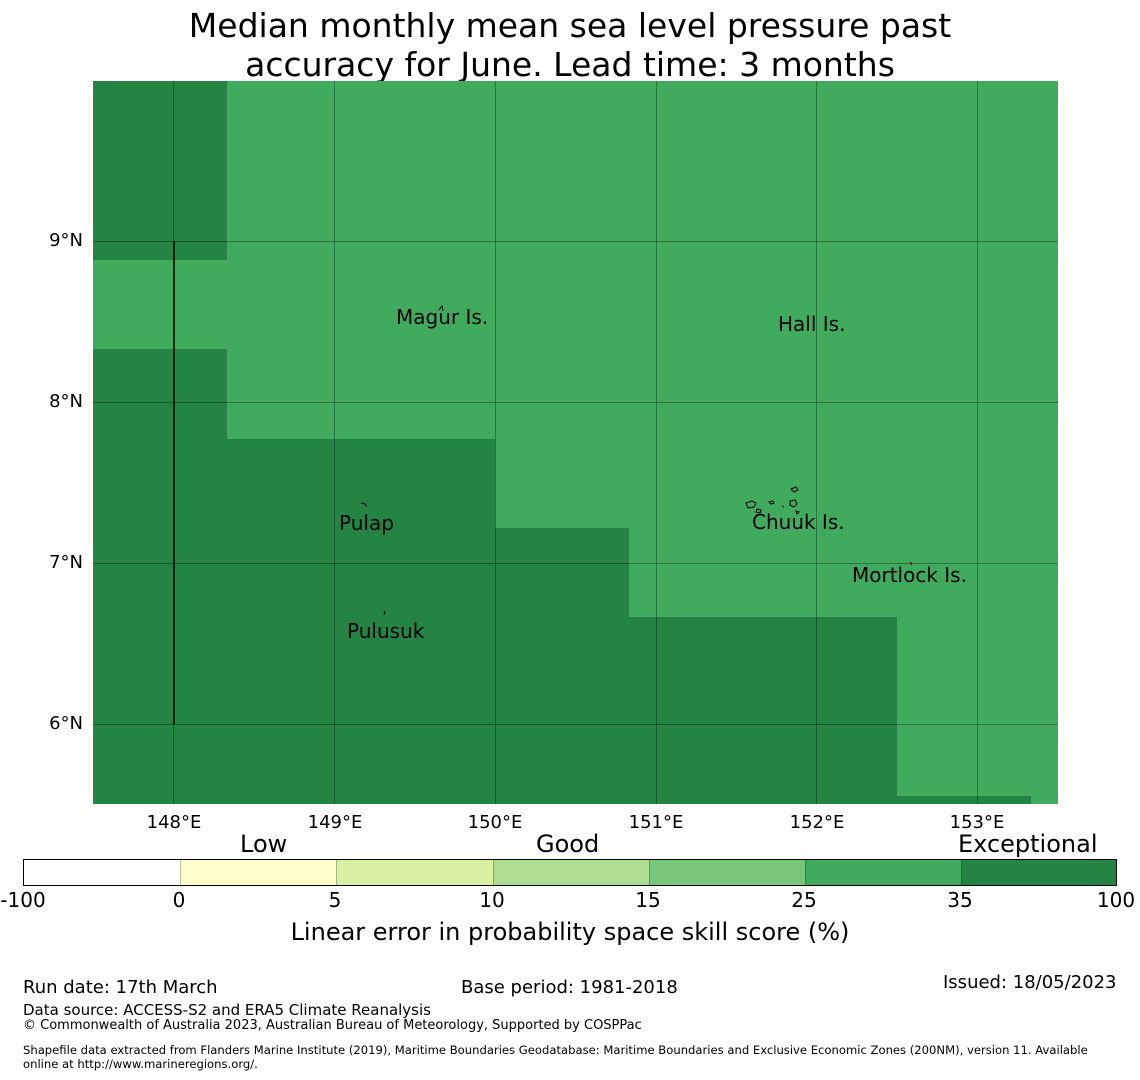 The image size is (1140, 1080). Describe the element at coordinates (364, 505) in the screenshot. I see `pulap-island-outline` at that location.